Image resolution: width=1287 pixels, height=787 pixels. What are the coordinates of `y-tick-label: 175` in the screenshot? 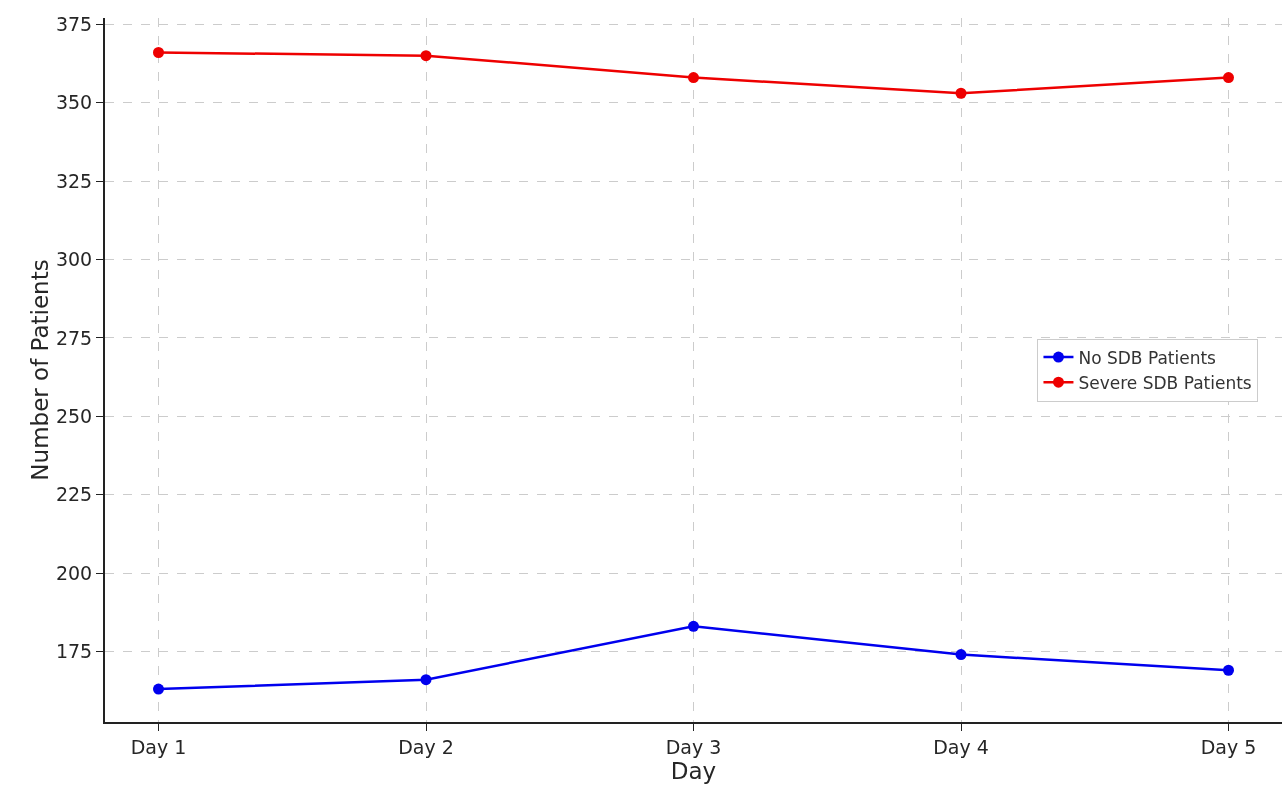 It's located at (74, 651).